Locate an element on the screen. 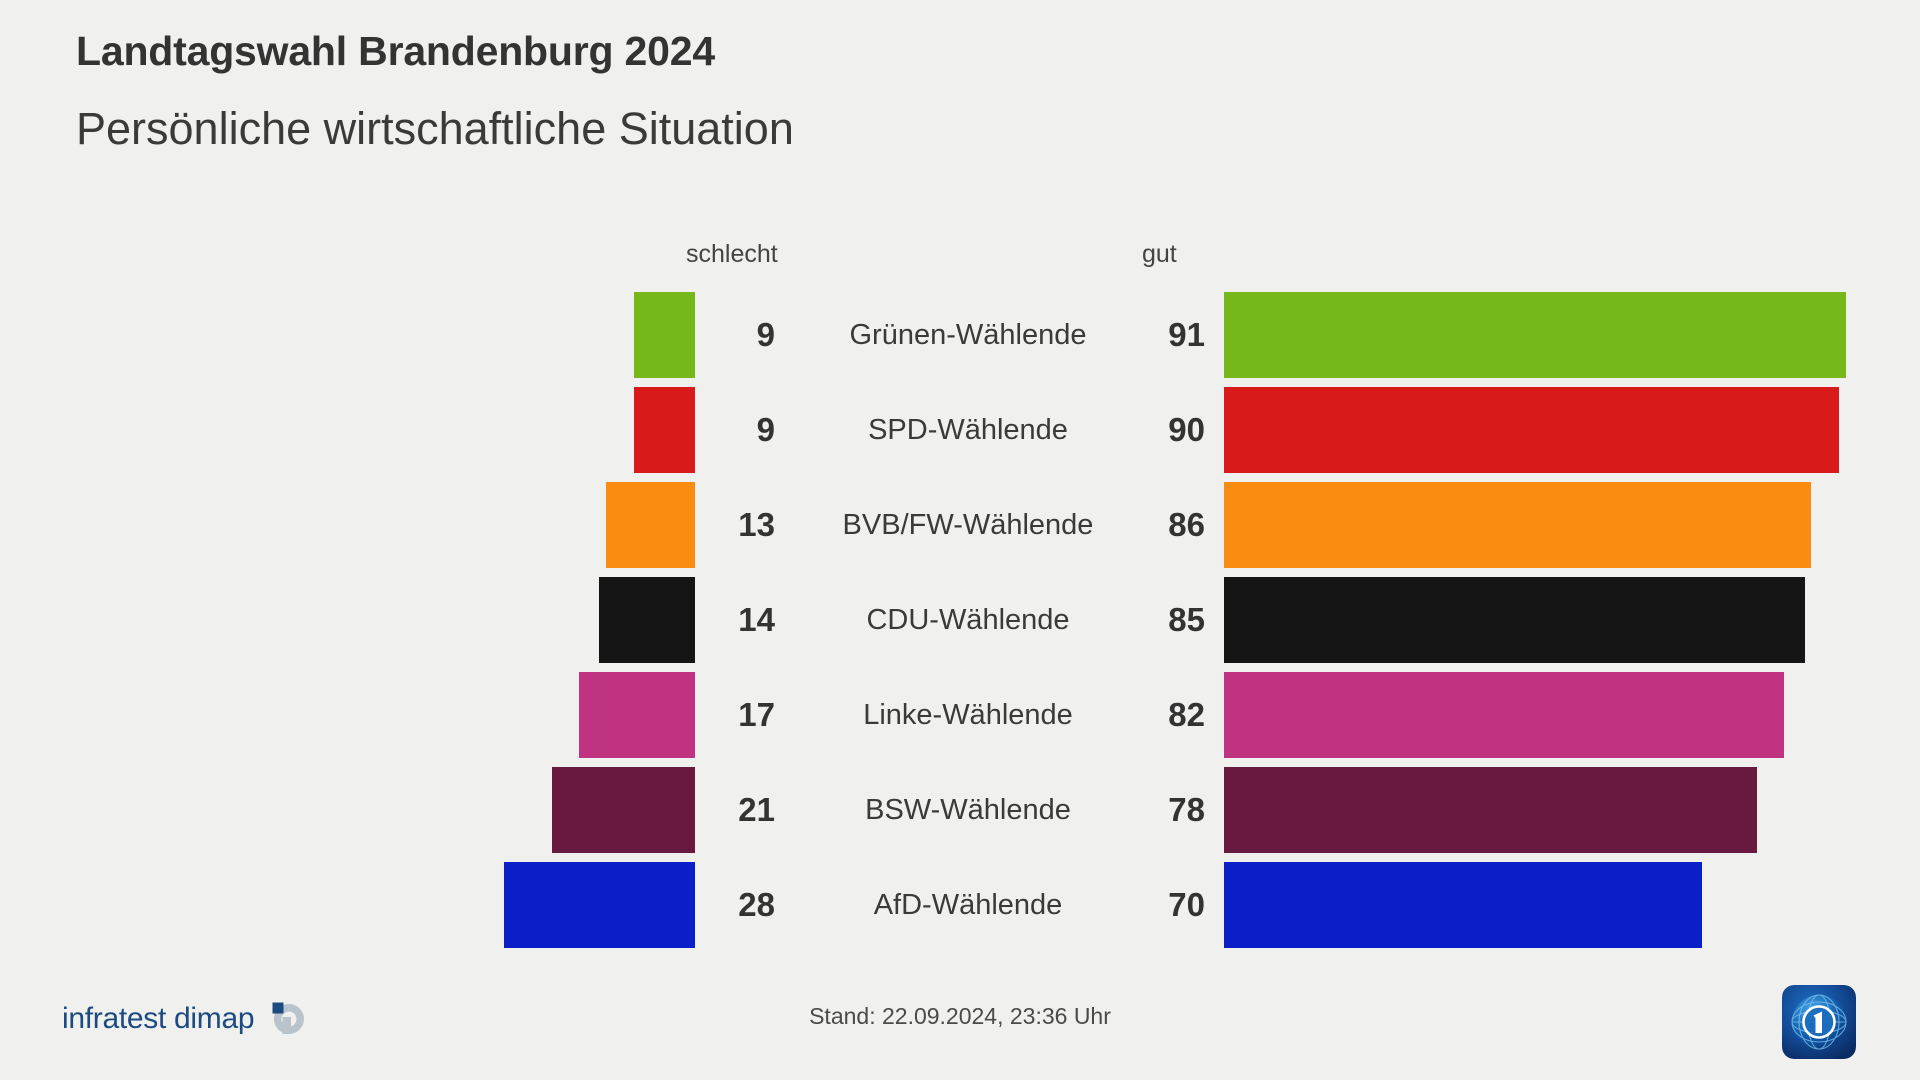 The width and height of the screenshot is (1920, 1080). timestamp-label: Stand: 22.09.2024, 23:36 Uhr is located at coordinates (960, 1016).